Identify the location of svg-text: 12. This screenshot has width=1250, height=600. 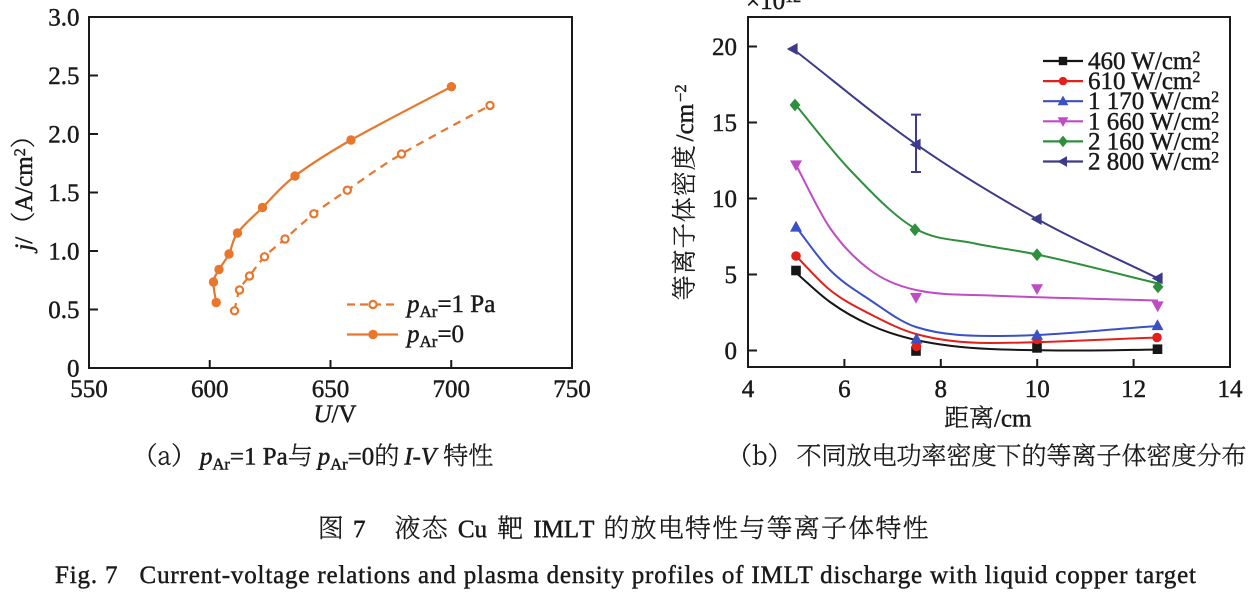
(1133, 389).